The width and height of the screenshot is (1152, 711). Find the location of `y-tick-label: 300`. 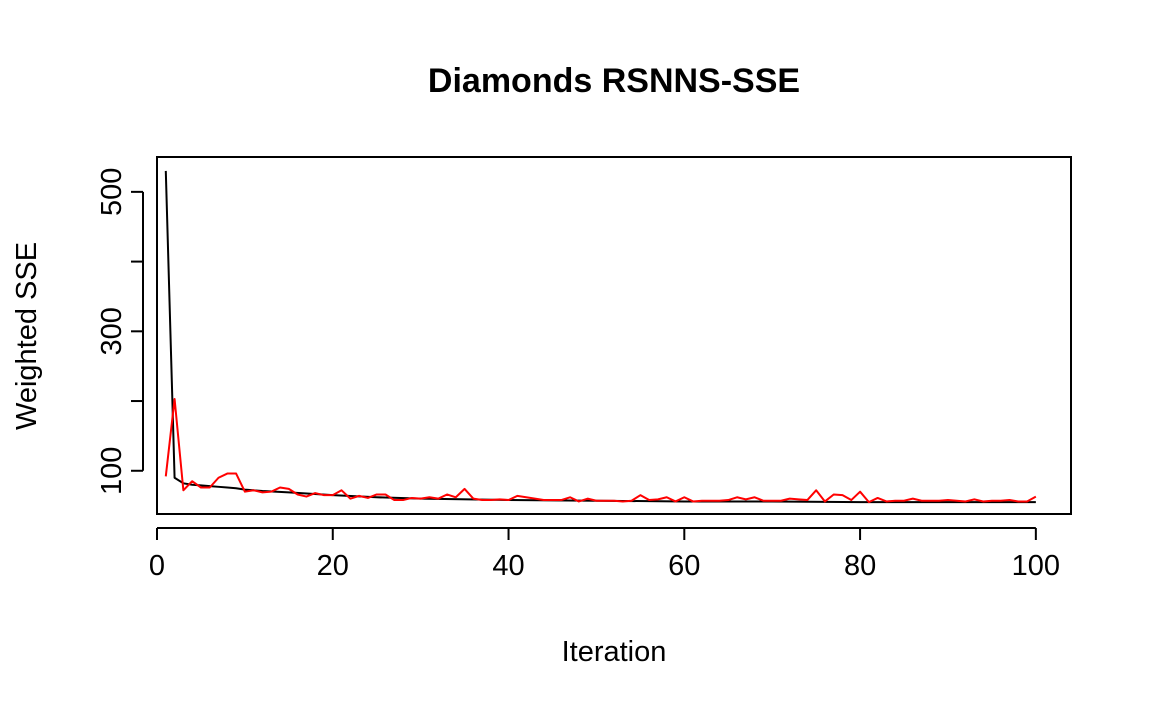

y-tick-label: 300 is located at coordinates (112, 331).